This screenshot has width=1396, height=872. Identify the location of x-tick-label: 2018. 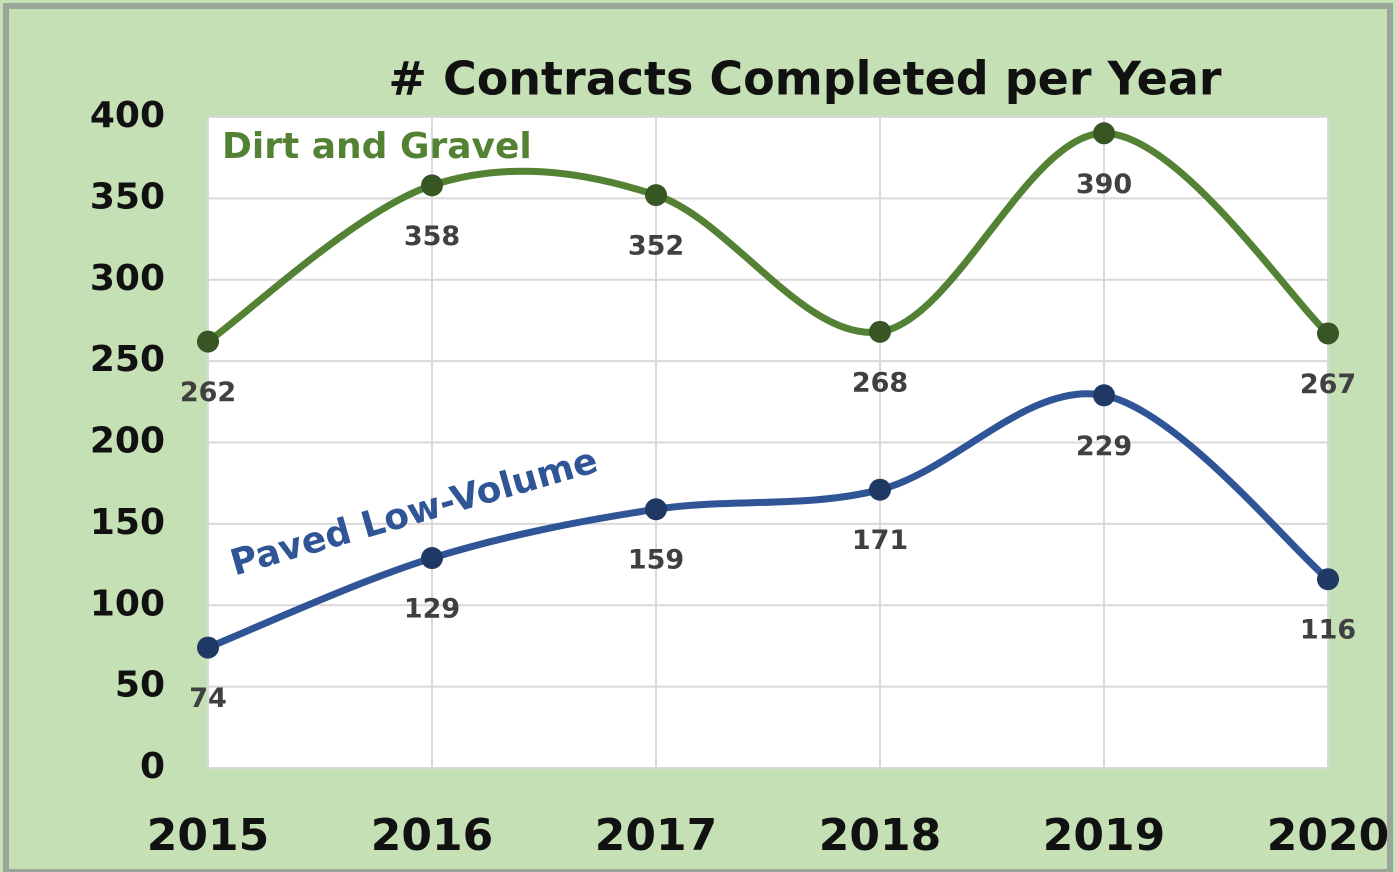
(880, 835).